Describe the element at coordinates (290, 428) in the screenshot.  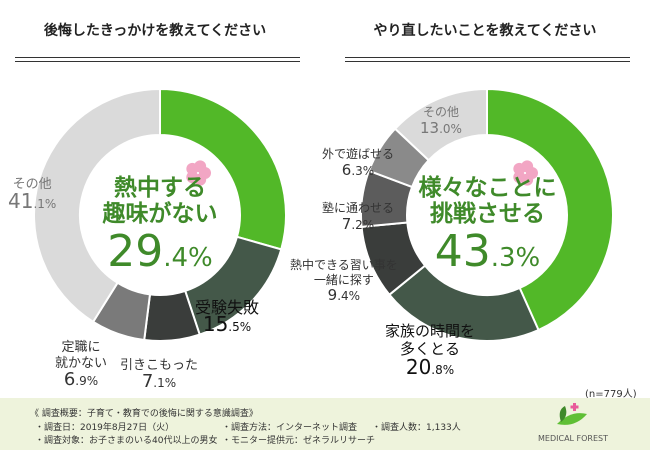
I see `footer-method: ・調査方法：インターネット調査` at that location.